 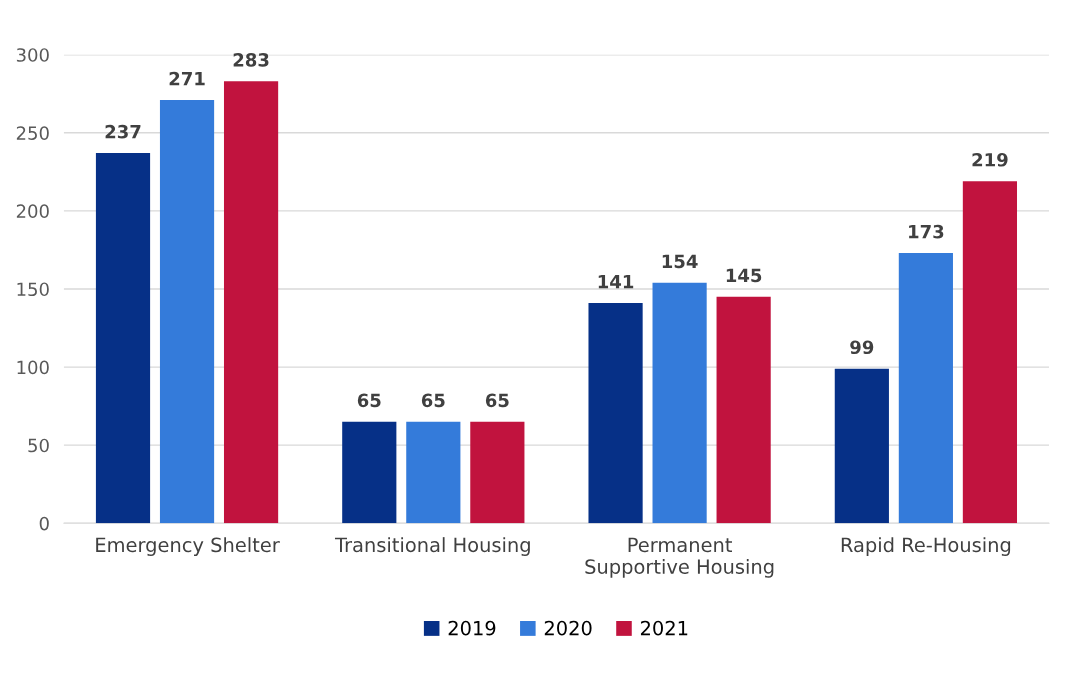 What do you see at coordinates (251, 60) in the screenshot?
I see `data-label: 283` at bounding box center [251, 60].